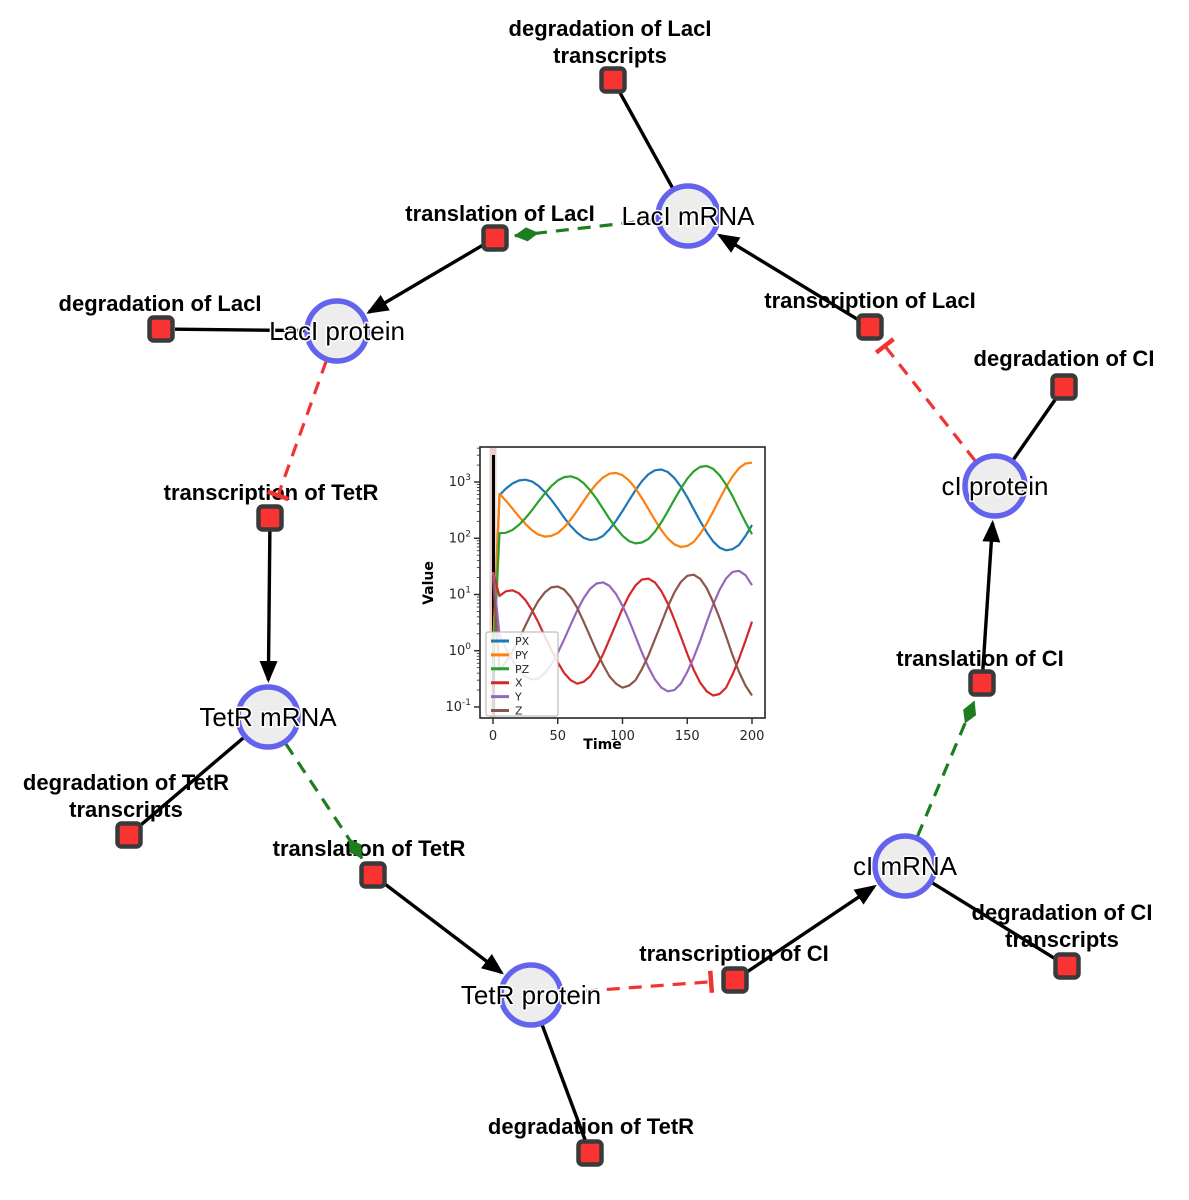 The height and width of the screenshot is (1200, 1189). I want to click on legend-entry-PX: PX, so click(522, 641).